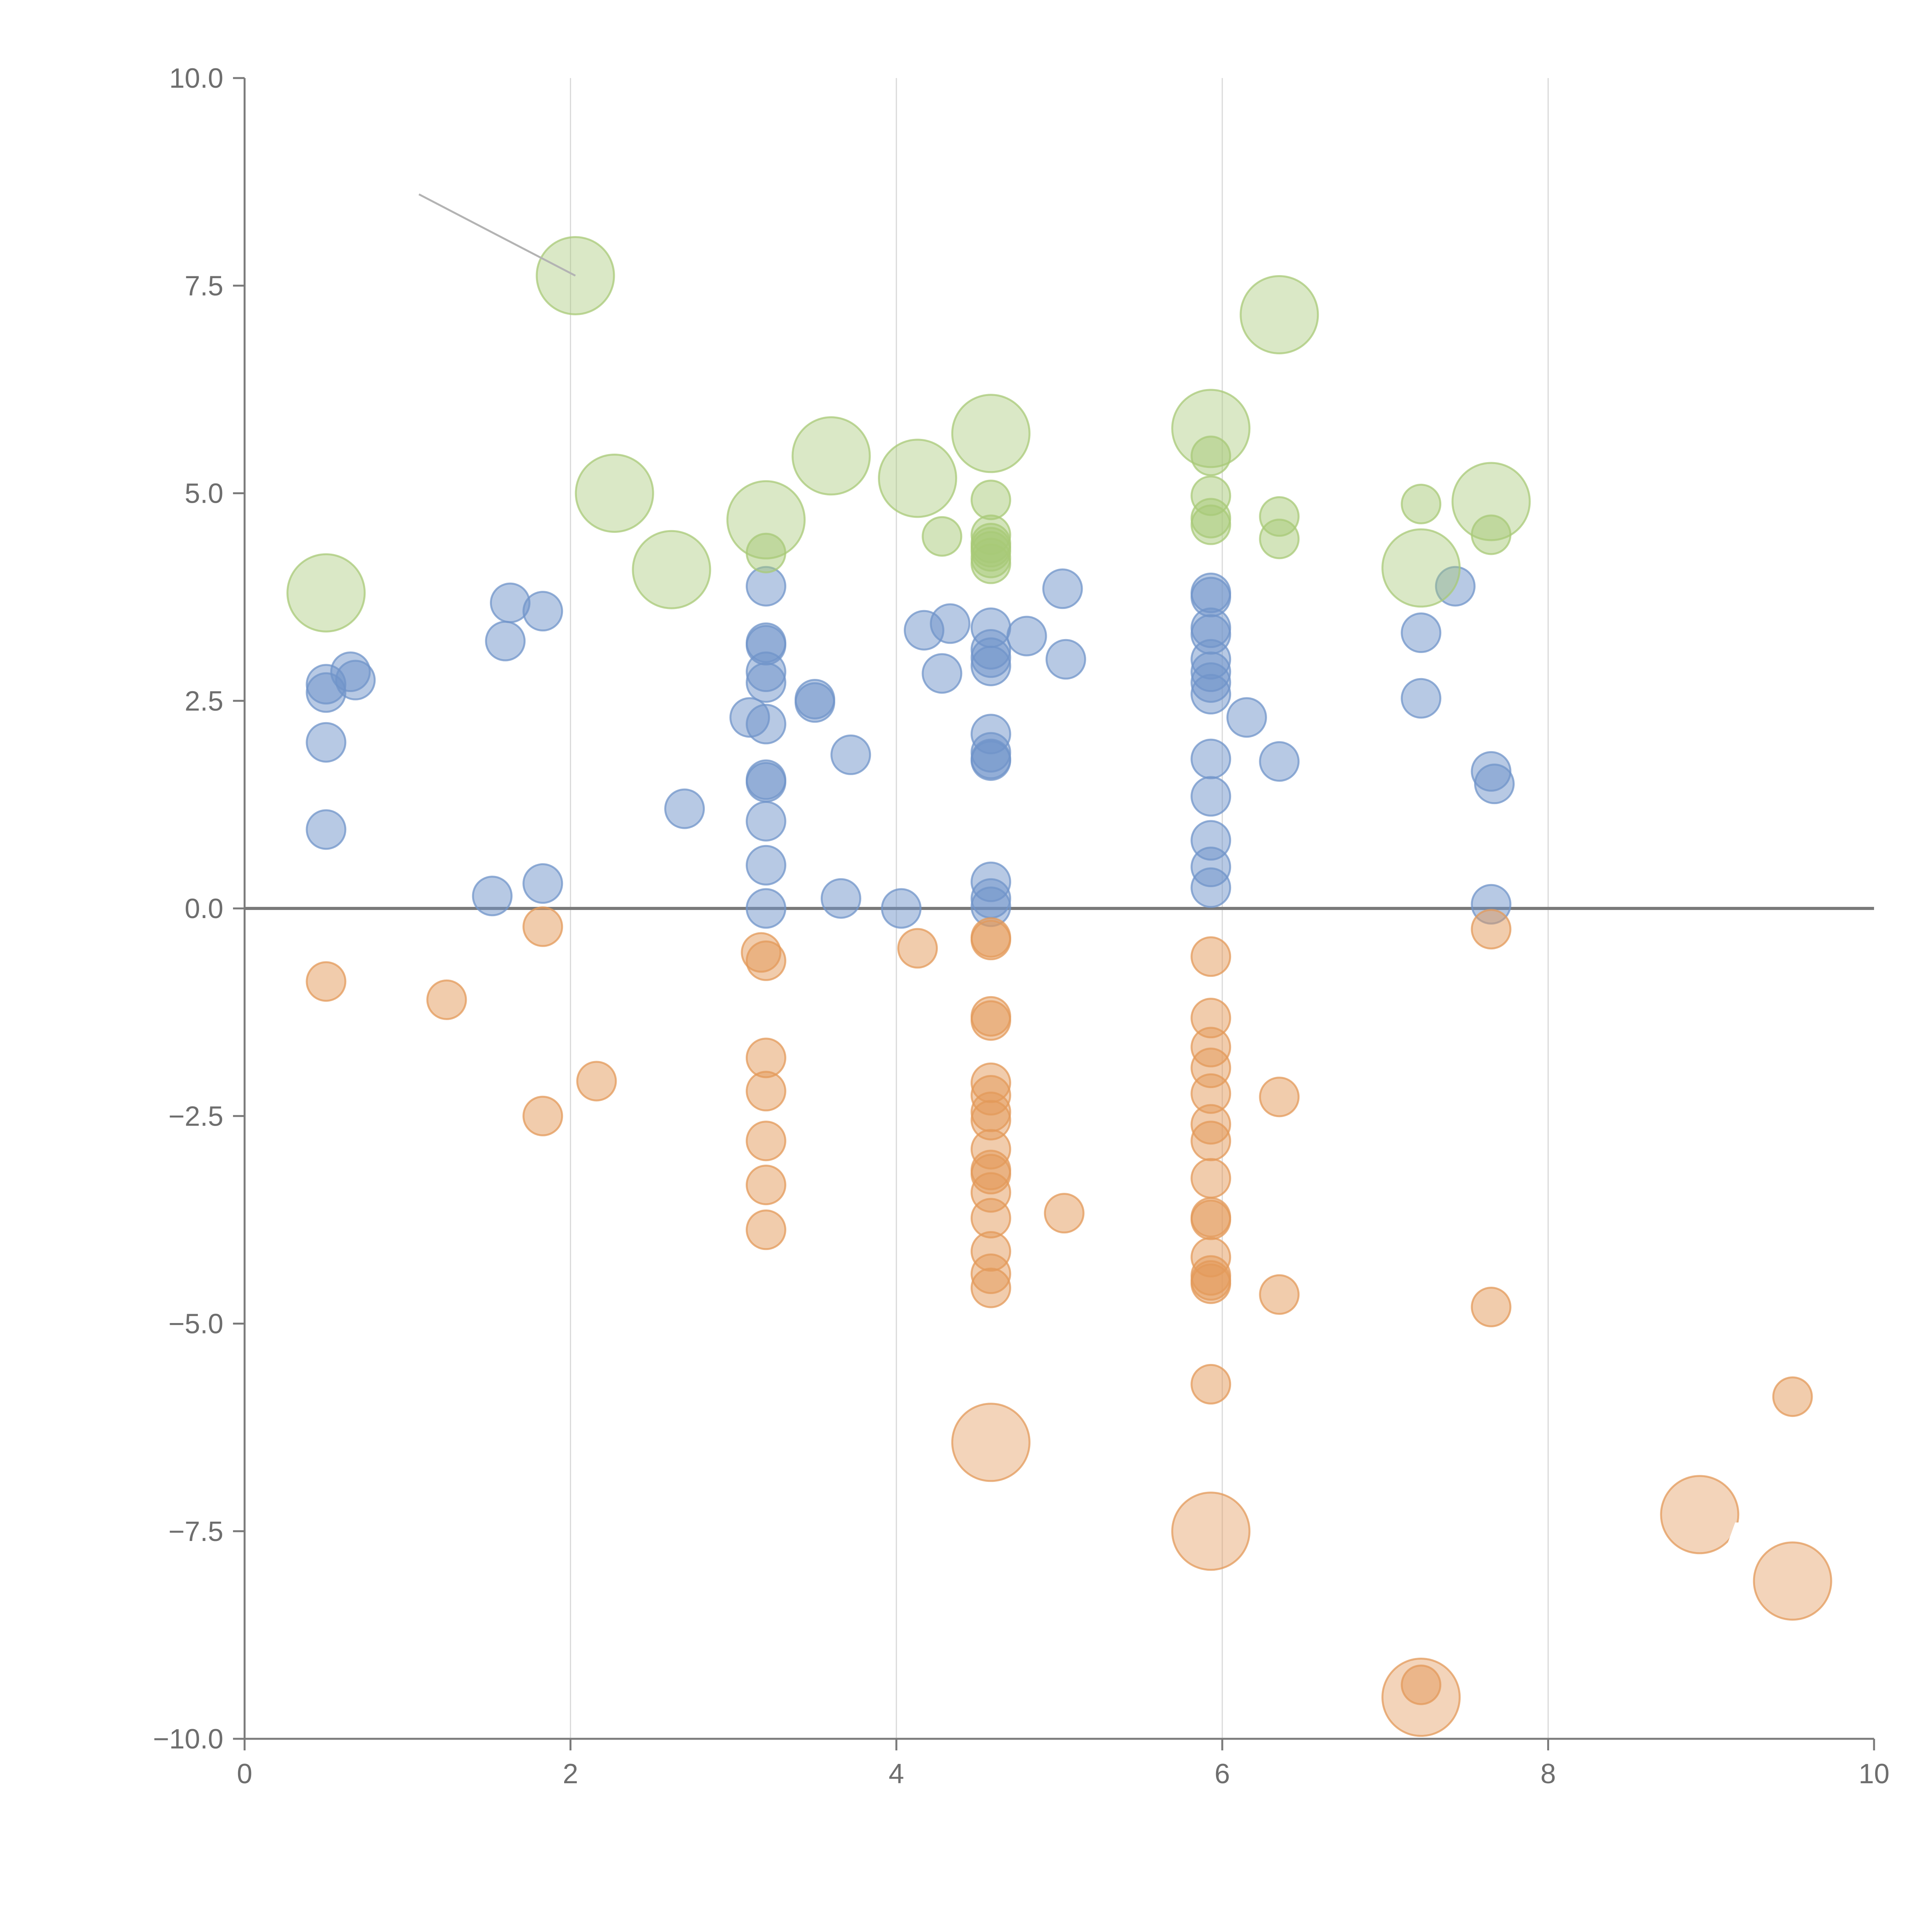 Image resolution: width=1932 pixels, height=1932 pixels. I want to click on x-tick-label: 2, so click(571, 1774).